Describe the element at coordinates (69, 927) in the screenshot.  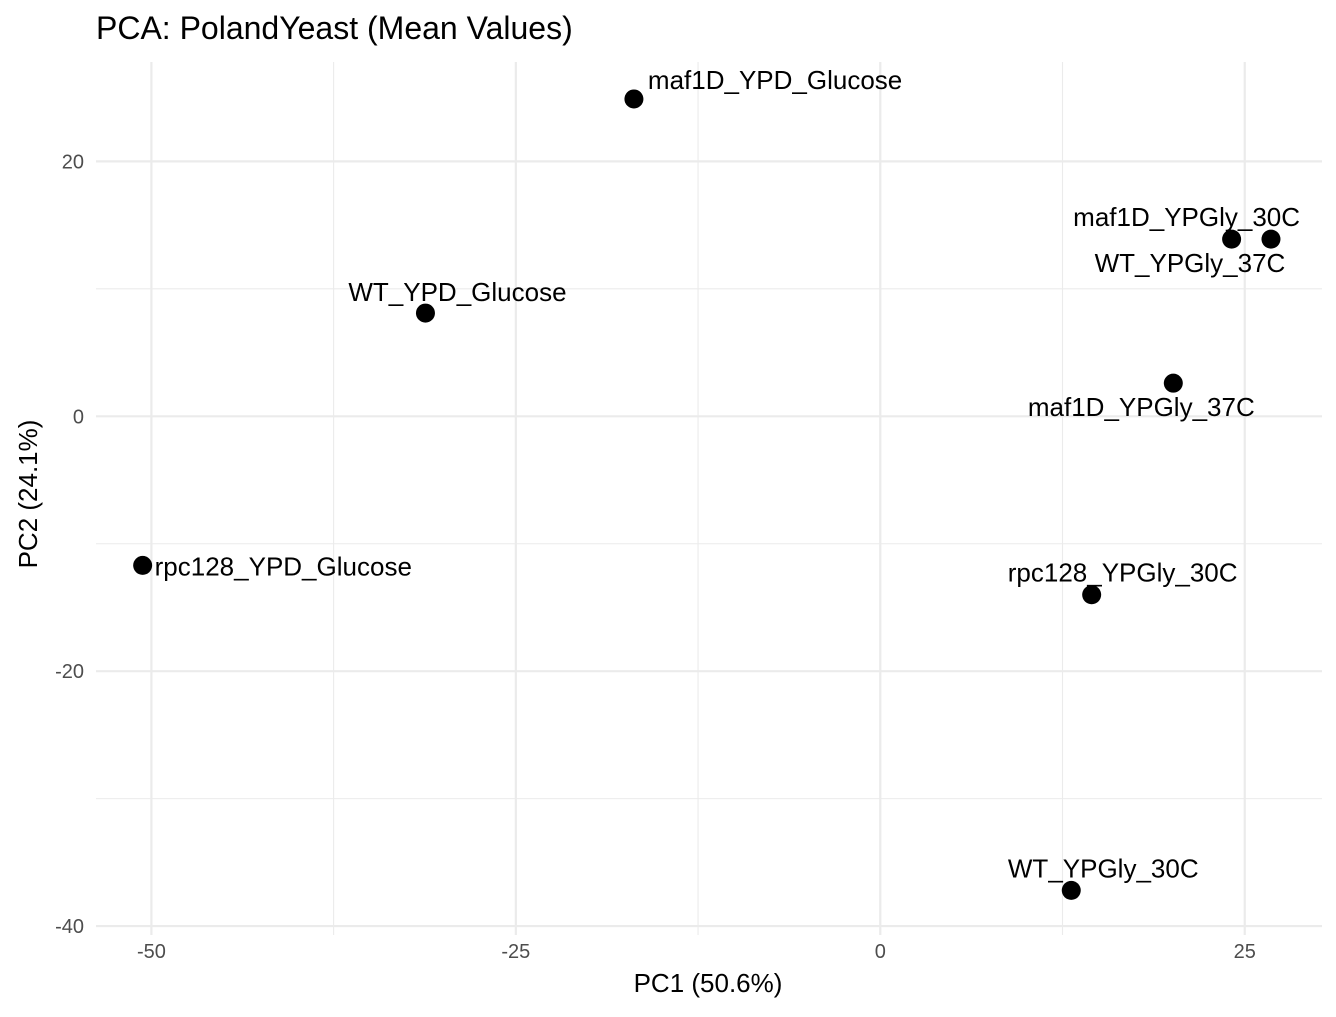
I see `y-tick-label: -40` at that location.